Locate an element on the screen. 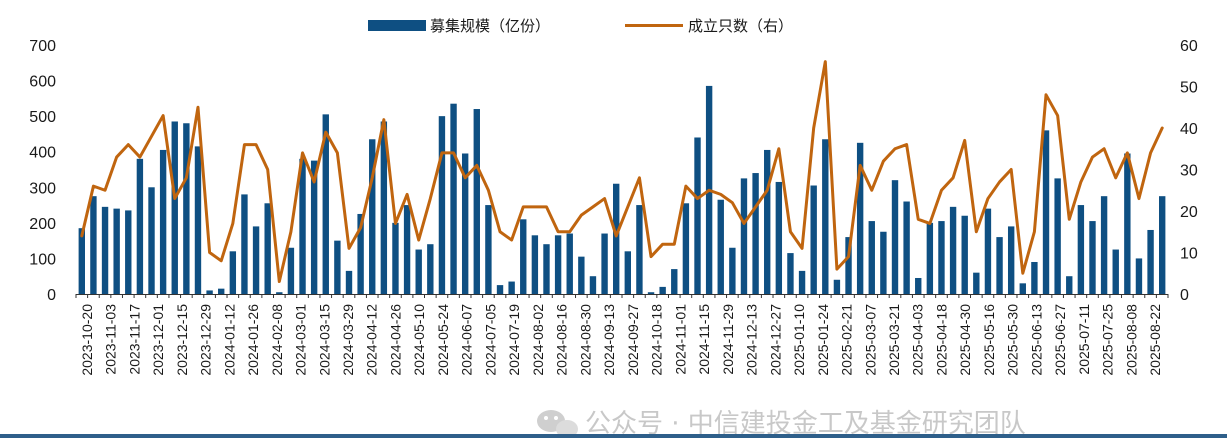 This screenshot has width=1227, height=438. x-axis-tick-label: 2024-01-26 is located at coordinates (253, 340).